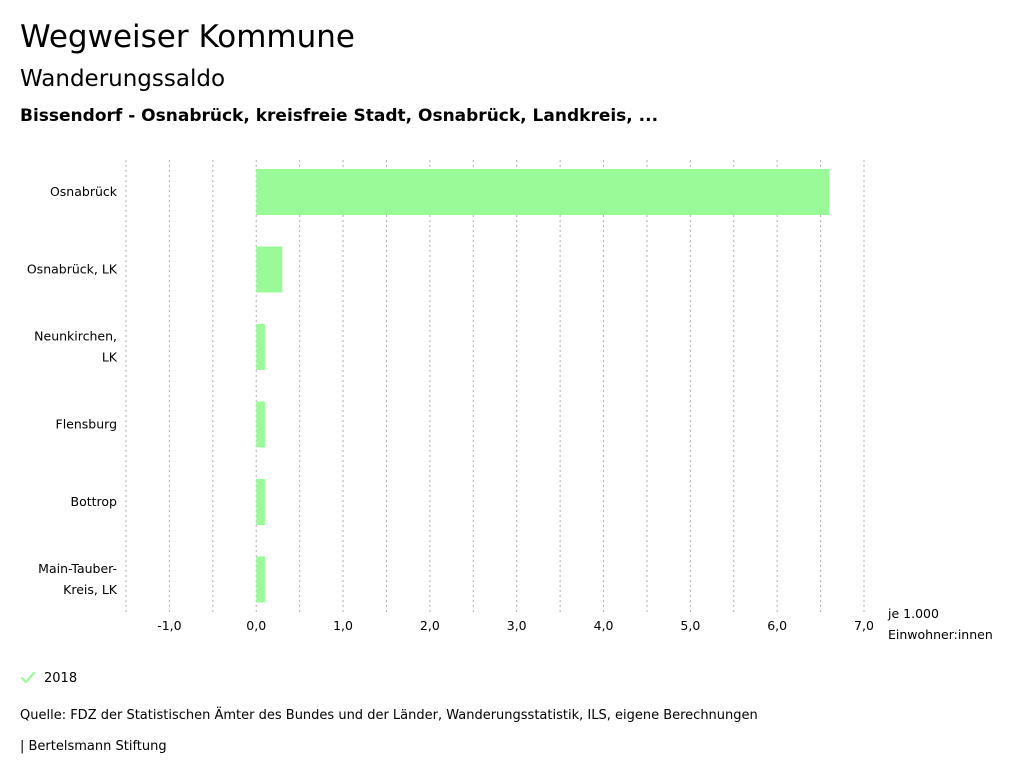 The height and width of the screenshot is (780, 1024). I want to click on x-axis-unit-line-1: je 1.000, so click(913, 613).